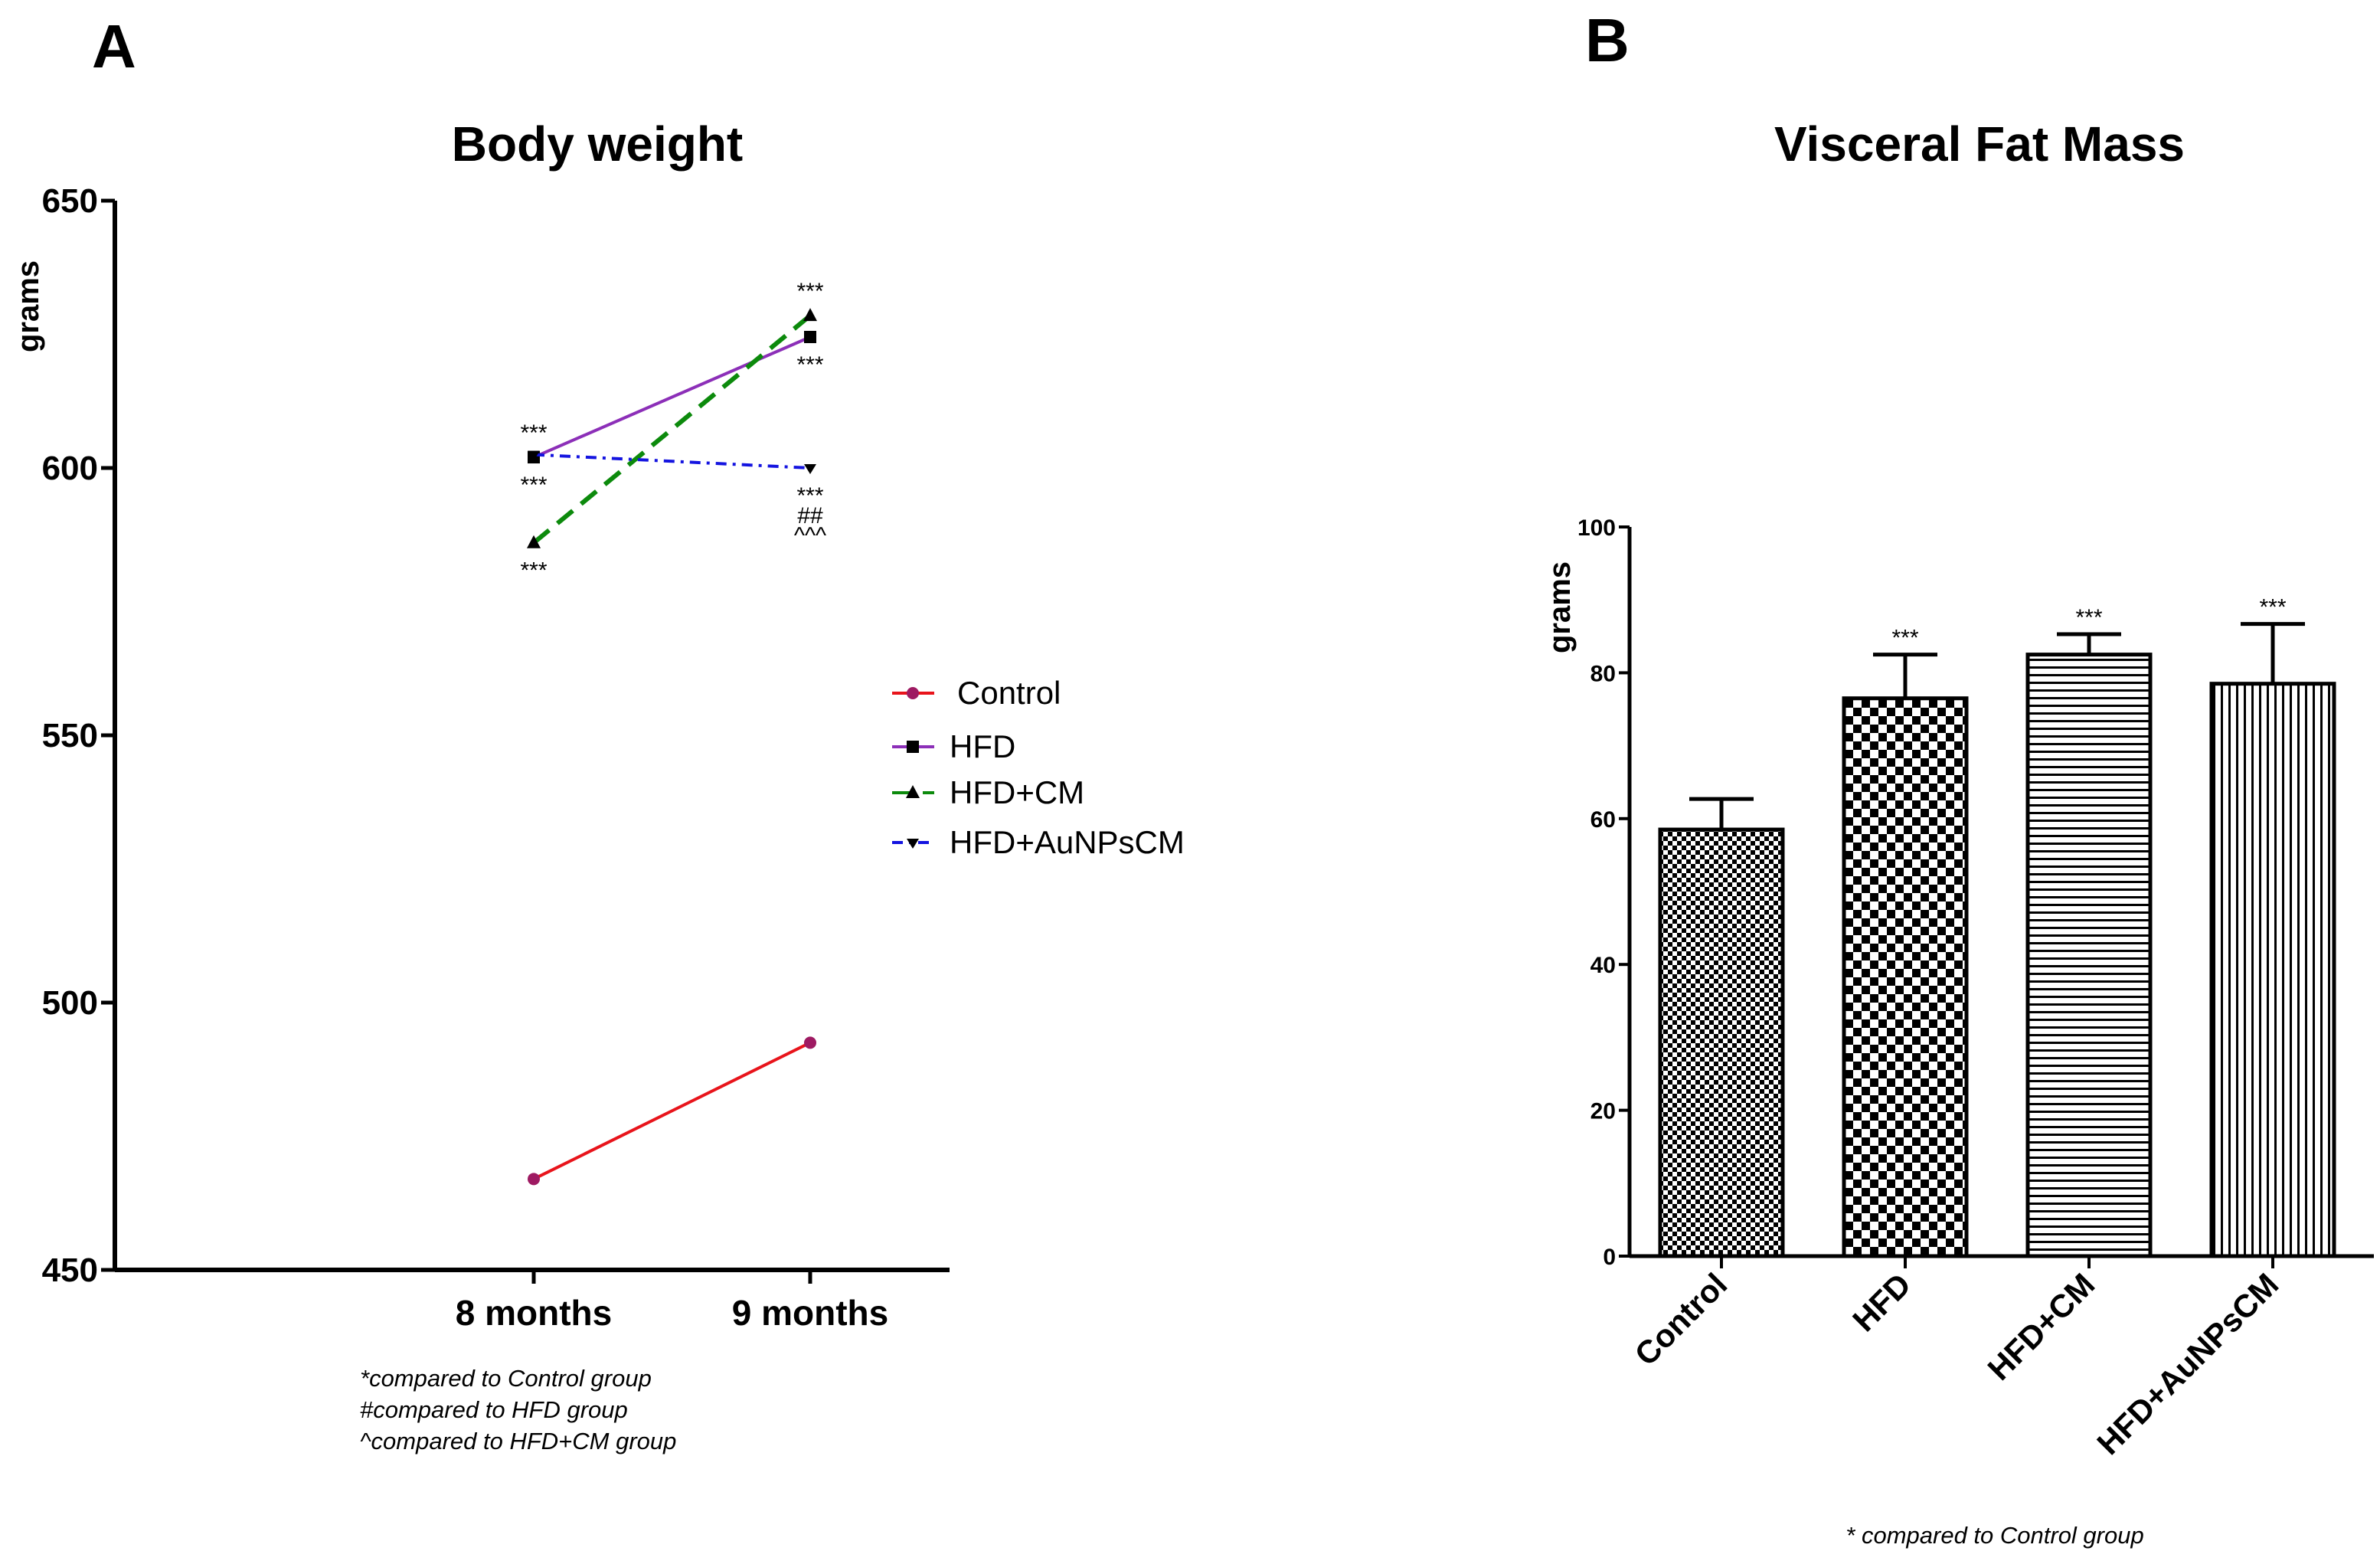 This screenshot has width=2380, height=1551. Describe the element at coordinates (2272, 970) in the screenshot. I see `bar-hfd-aunpscm` at that location.